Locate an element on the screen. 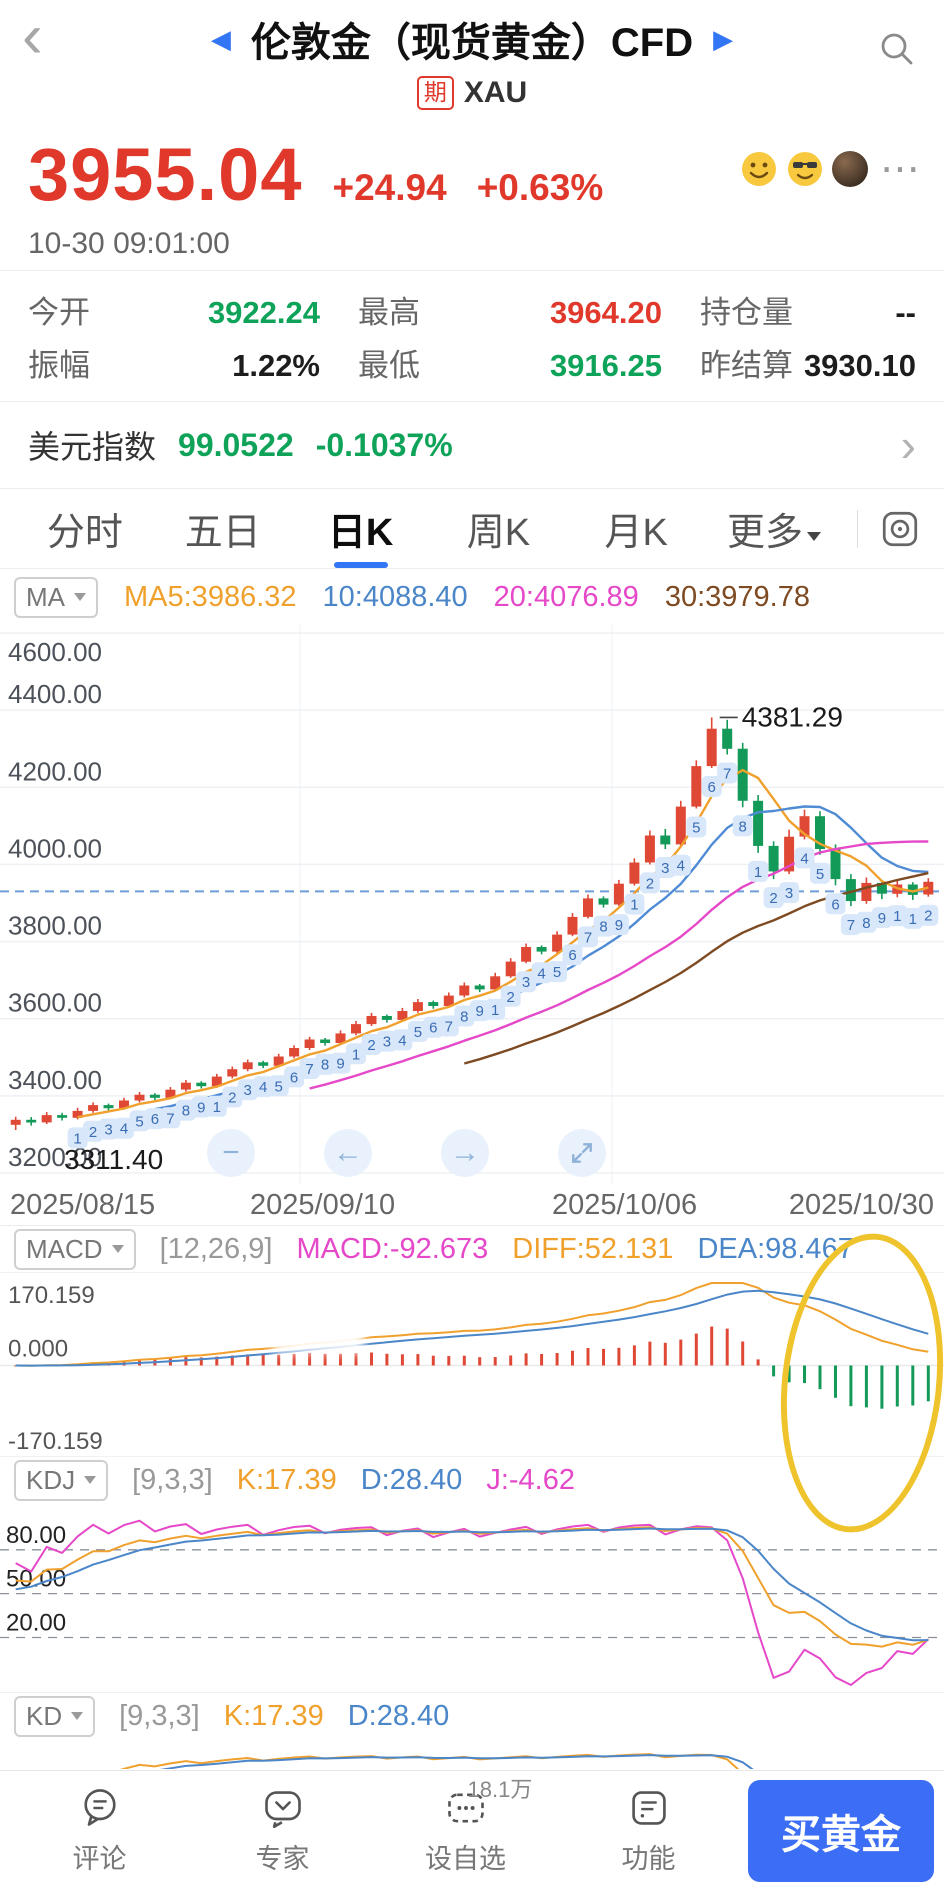 This screenshot has width=944, height=1890. ma30-value: 30:3979.78 is located at coordinates (737, 596).